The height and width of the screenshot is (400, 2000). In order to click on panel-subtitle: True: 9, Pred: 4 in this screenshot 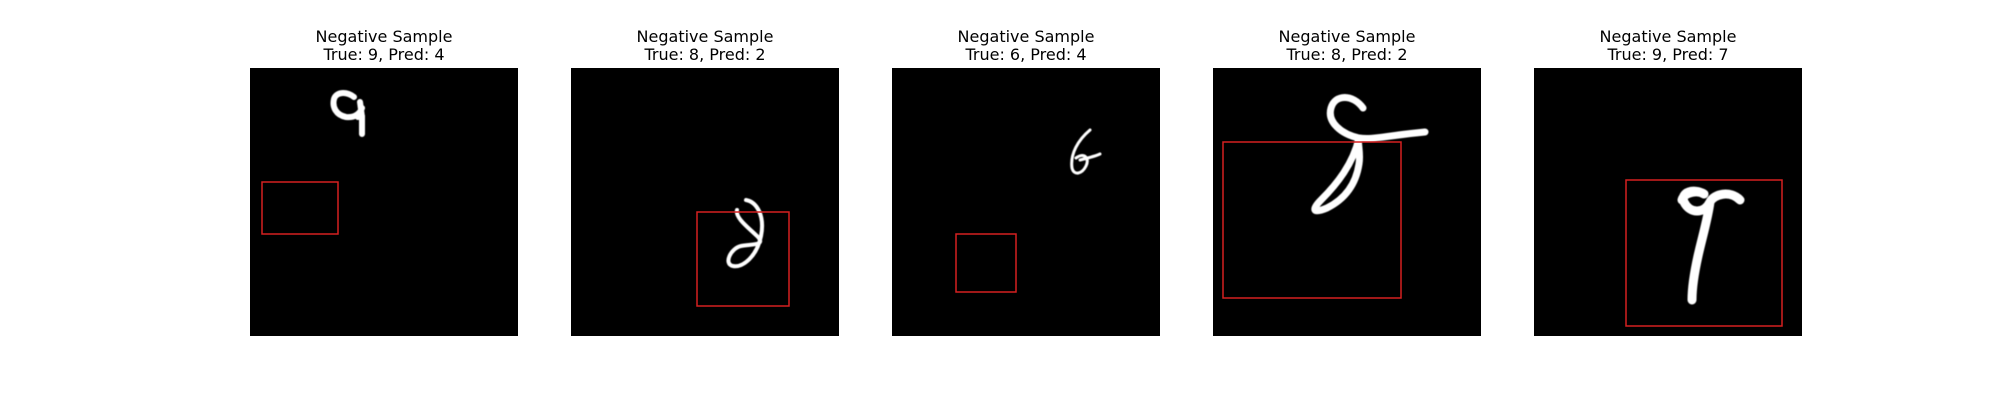, I will do `click(384, 54)`.